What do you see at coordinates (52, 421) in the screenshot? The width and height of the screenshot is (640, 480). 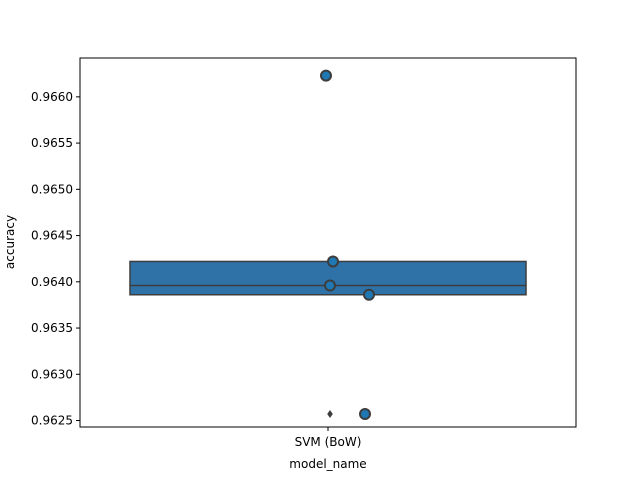 I see `y-tick-label: 0.9625` at bounding box center [52, 421].